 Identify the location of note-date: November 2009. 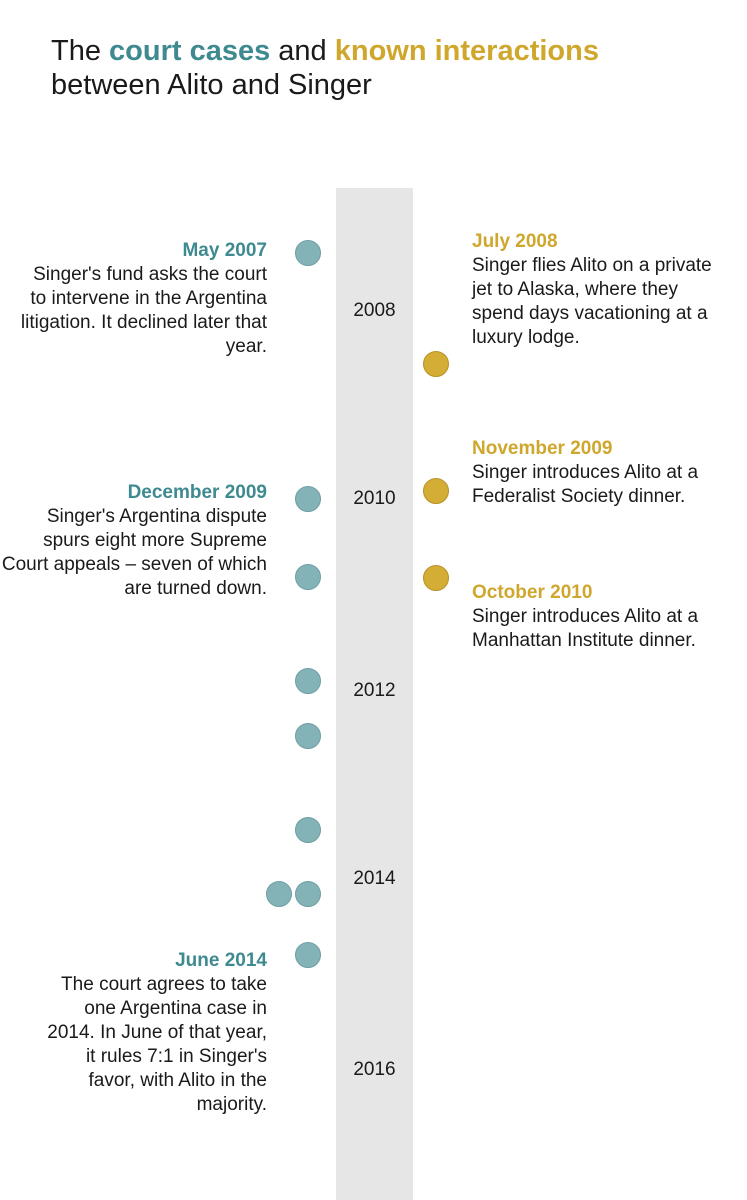
(542, 448).